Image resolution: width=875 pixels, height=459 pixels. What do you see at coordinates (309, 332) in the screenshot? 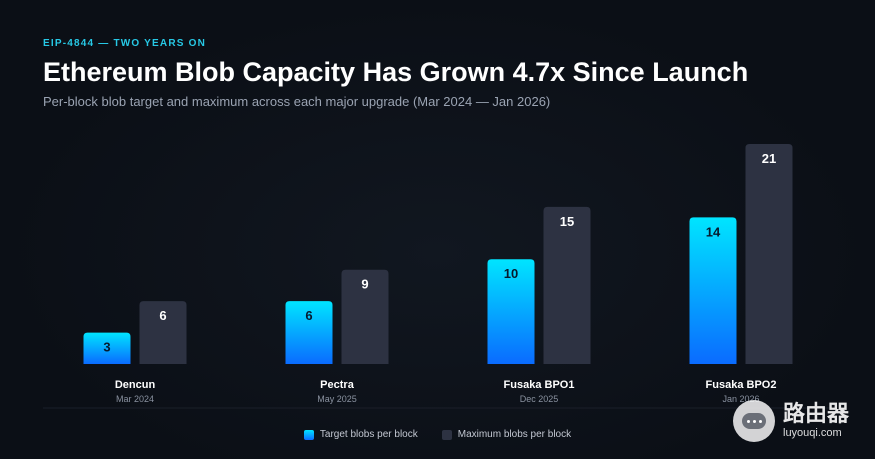
I see `bar-target-pectra` at bounding box center [309, 332].